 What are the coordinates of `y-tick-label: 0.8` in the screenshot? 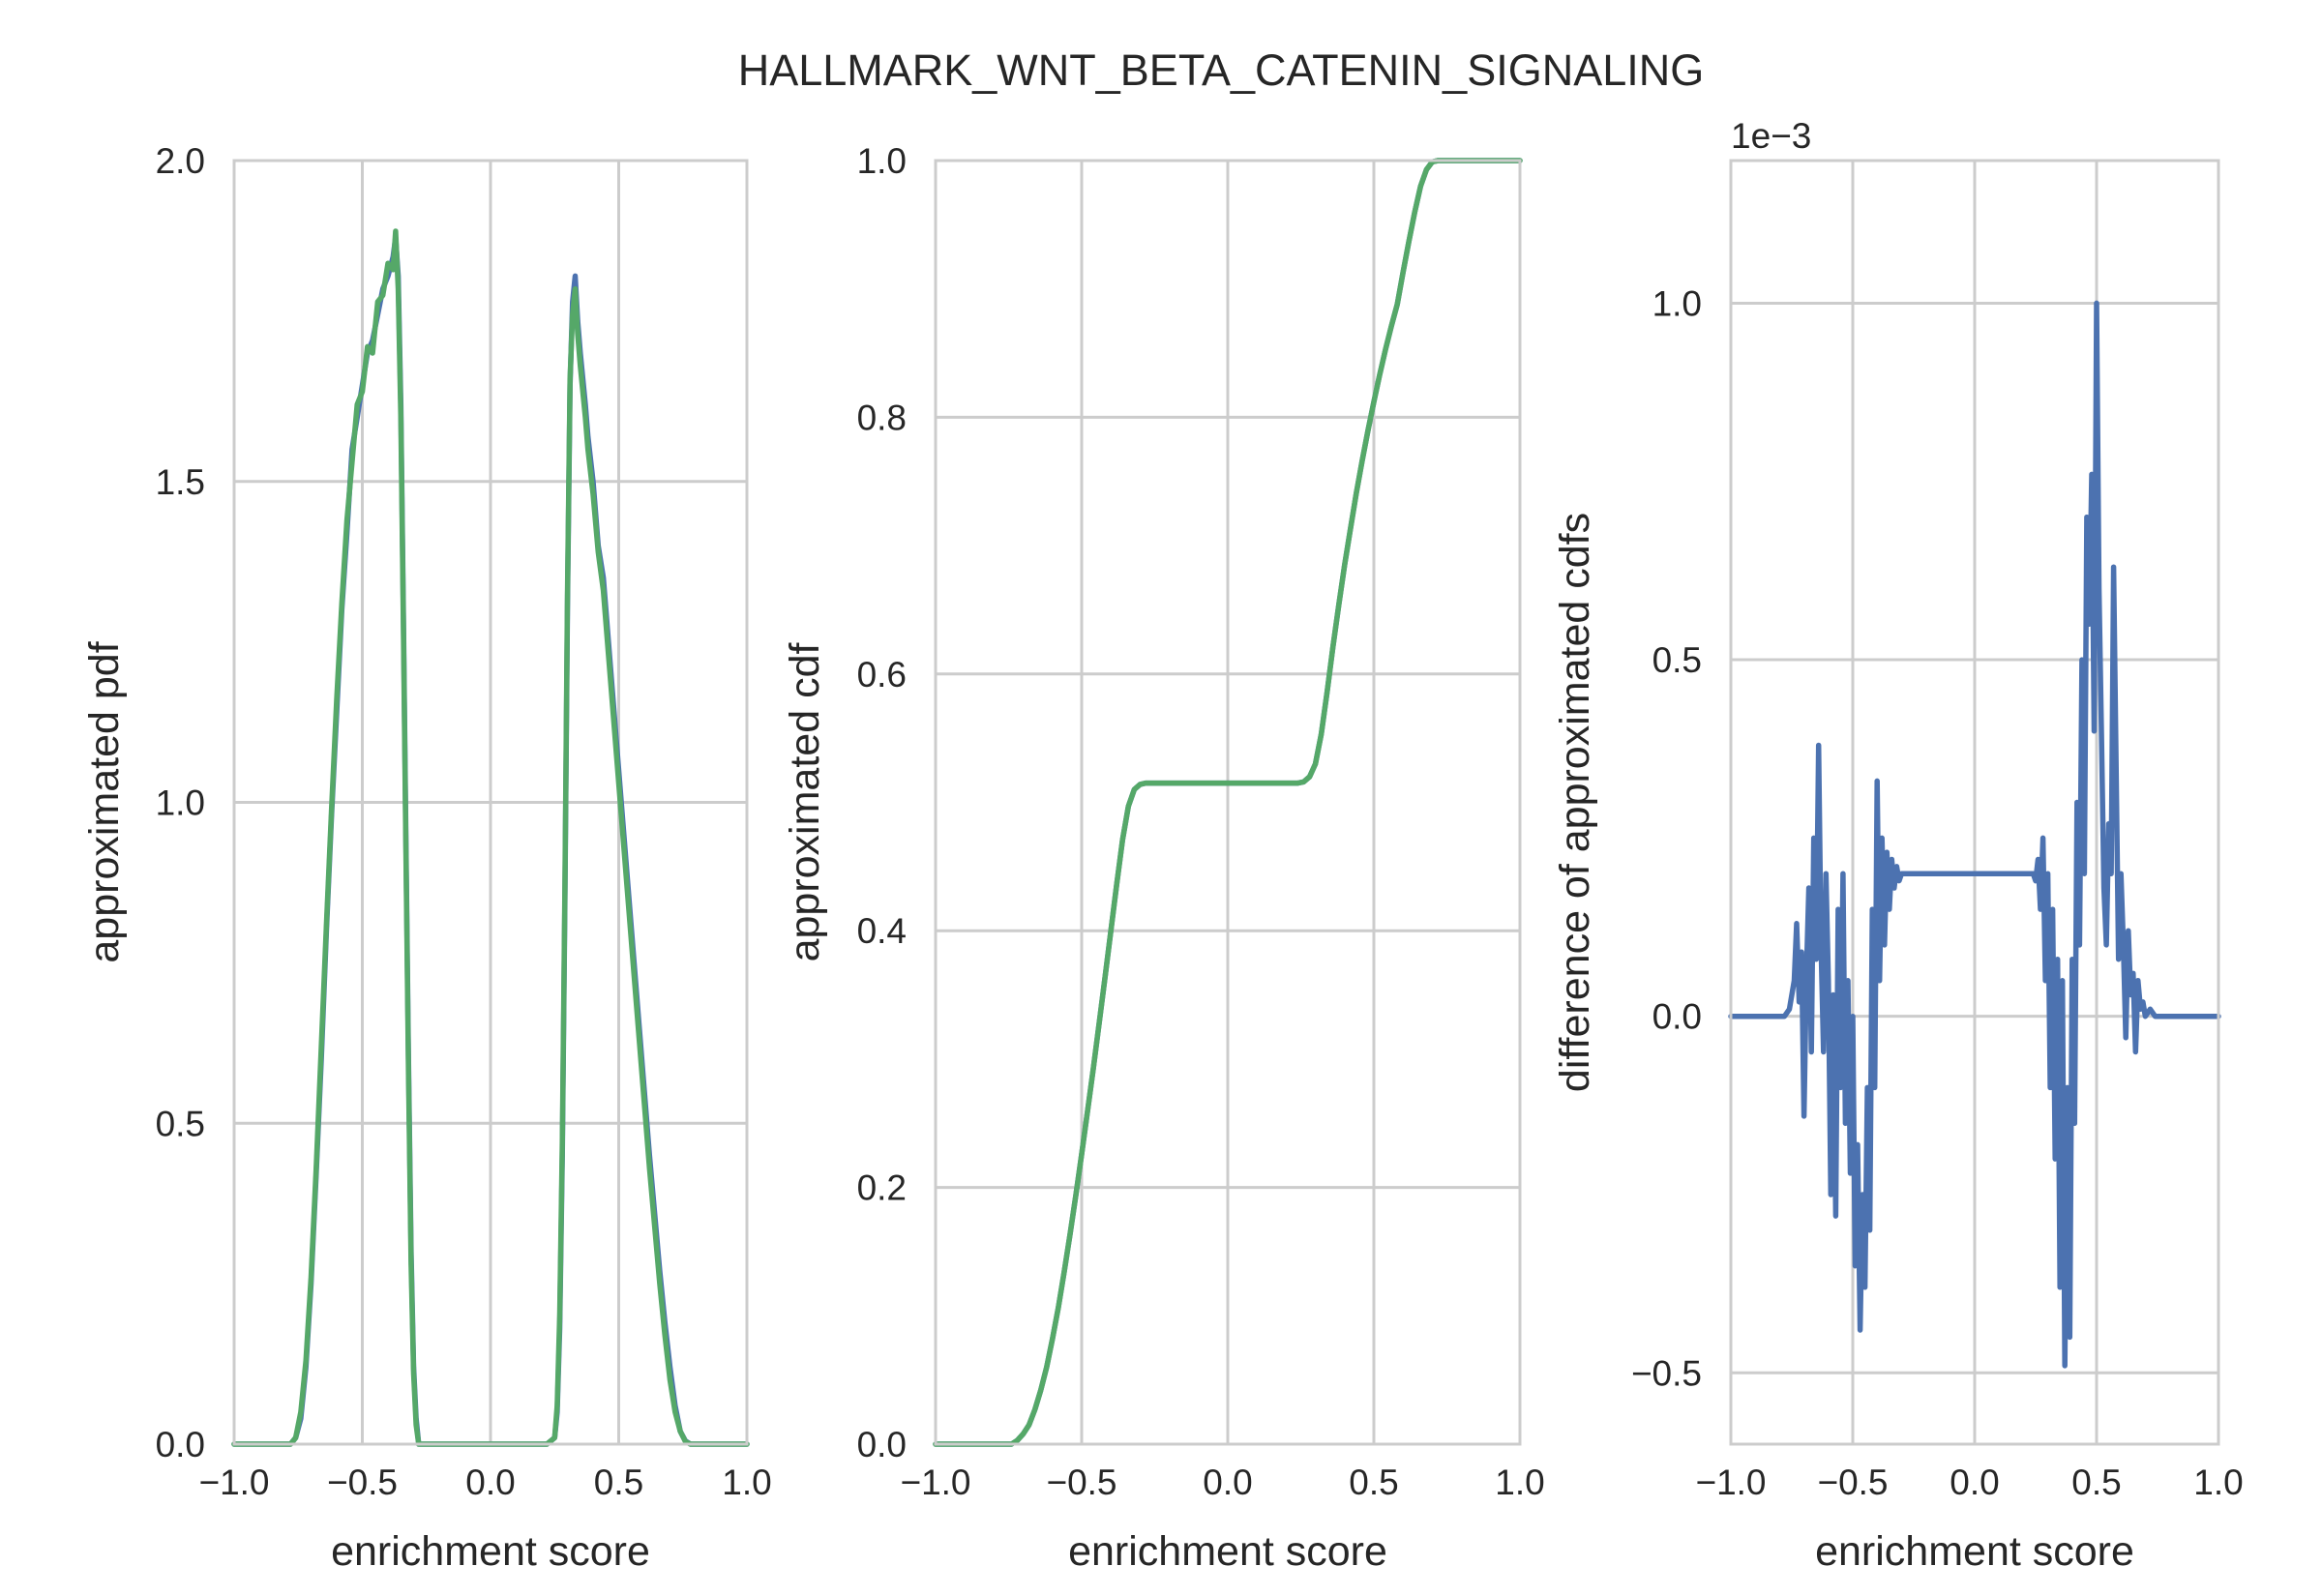 It's located at (882, 417).